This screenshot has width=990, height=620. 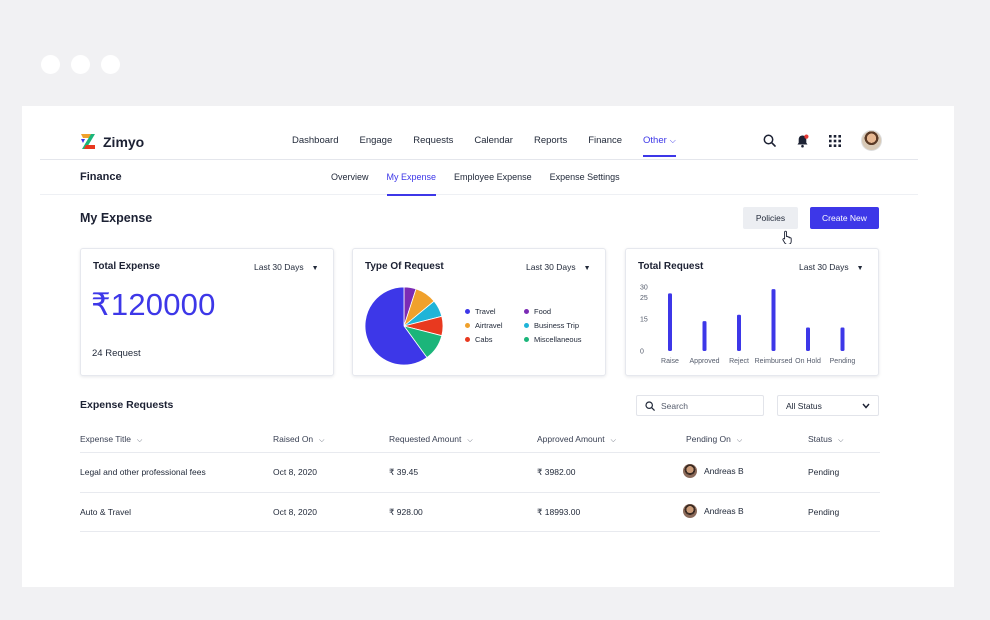 I want to click on row1-raised-on: Oct 8, 2020, so click(x=295, y=472).